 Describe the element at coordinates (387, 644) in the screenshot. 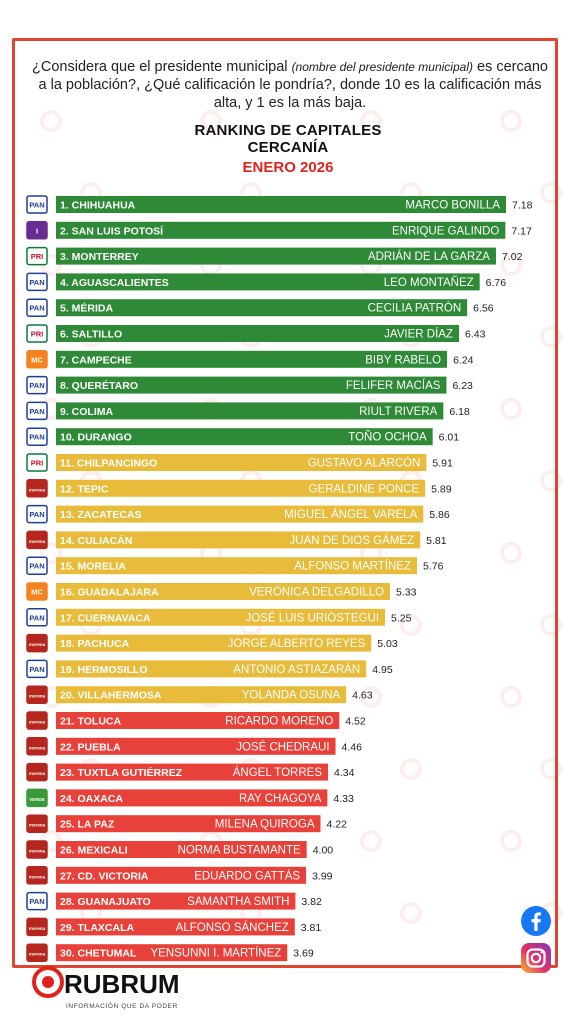

I see `value-label: 5.03` at that location.